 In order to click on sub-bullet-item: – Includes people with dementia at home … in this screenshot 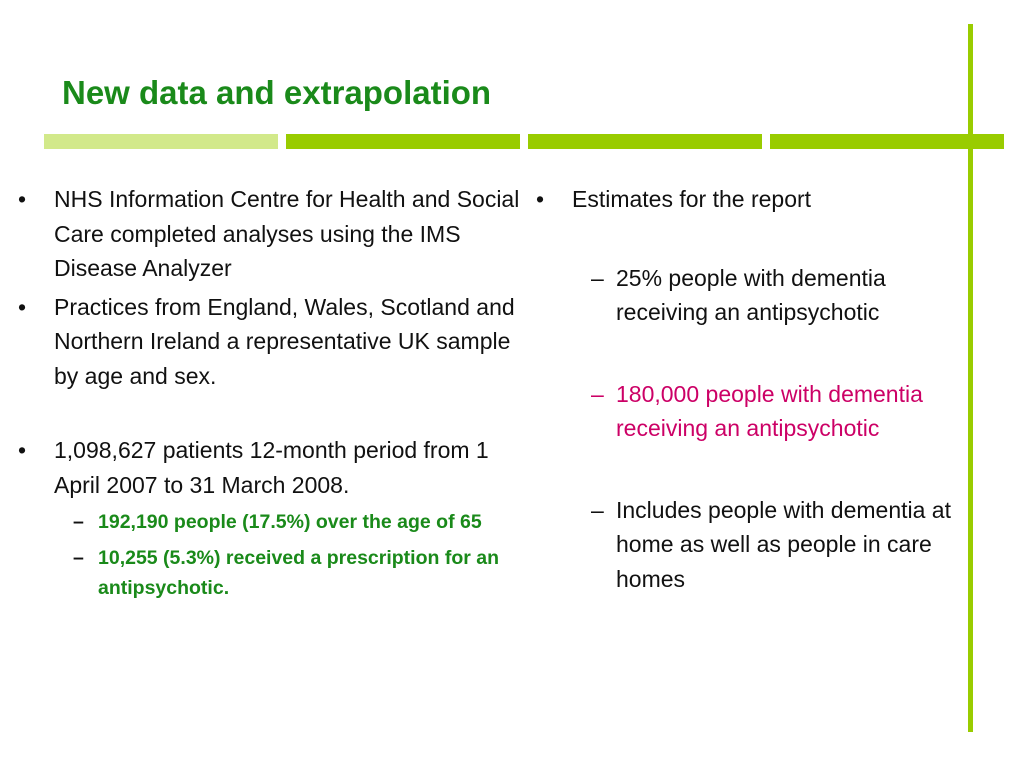, I will do `click(747, 545)`.